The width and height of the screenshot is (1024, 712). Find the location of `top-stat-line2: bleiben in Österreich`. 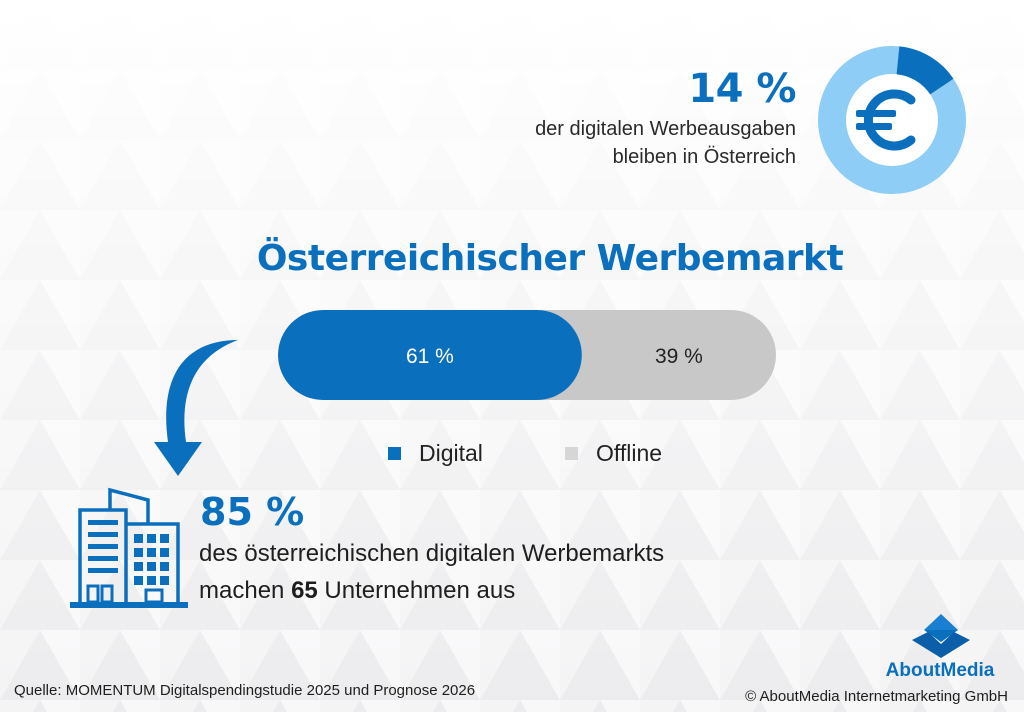

top-stat-line2: bleiben in Österreich is located at coordinates (704, 157).